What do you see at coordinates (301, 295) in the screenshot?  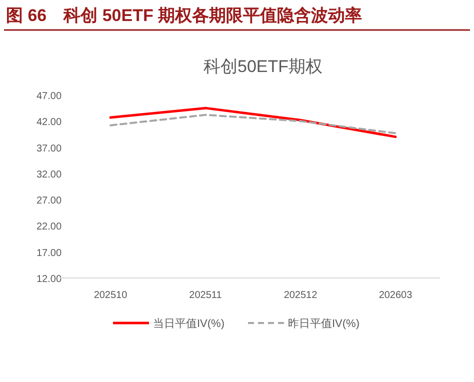 I see `x-tick-label: 202512` at bounding box center [301, 295].